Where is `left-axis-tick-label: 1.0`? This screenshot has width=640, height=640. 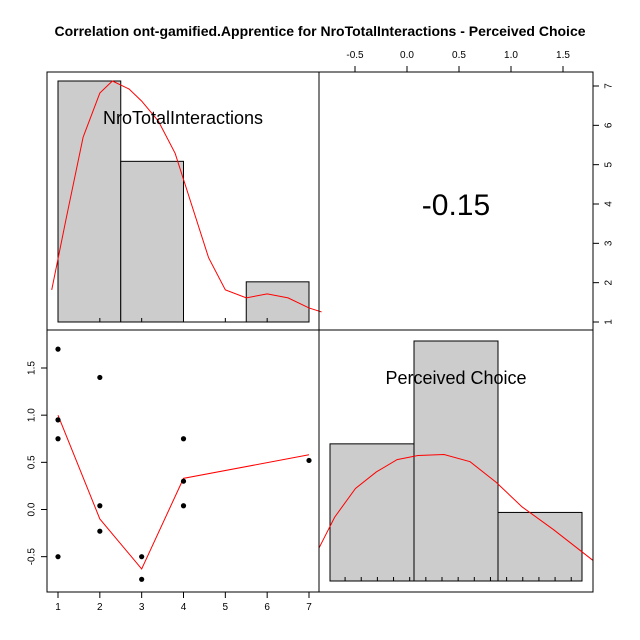 left-axis-tick-label: 1.0 is located at coordinates (32, 415).